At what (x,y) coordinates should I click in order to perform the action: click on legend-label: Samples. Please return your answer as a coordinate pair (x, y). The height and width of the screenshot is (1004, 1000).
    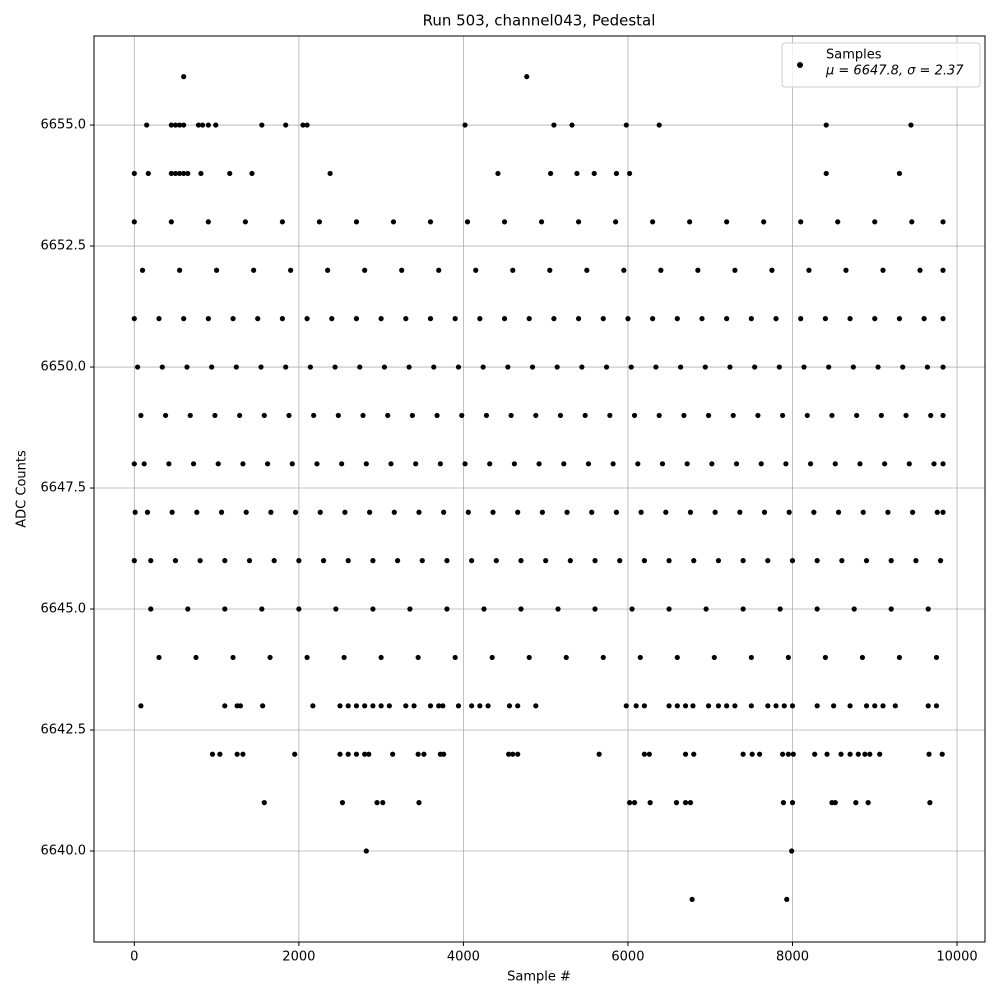
    Looking at the image, I should click on (854, 55).